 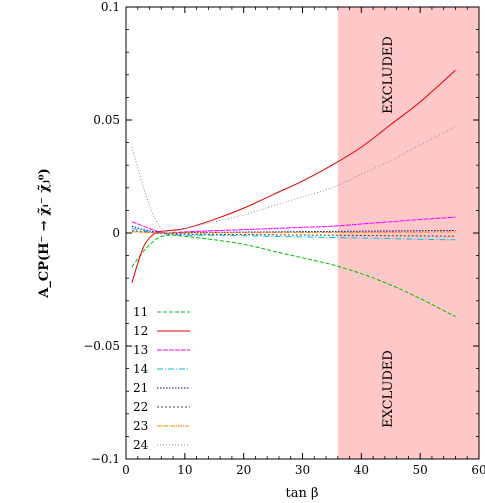 What do you see at coordinates (140, 407) in the screenshot?
I see `legend-label-22: 22` at bounding box center [140, 407].